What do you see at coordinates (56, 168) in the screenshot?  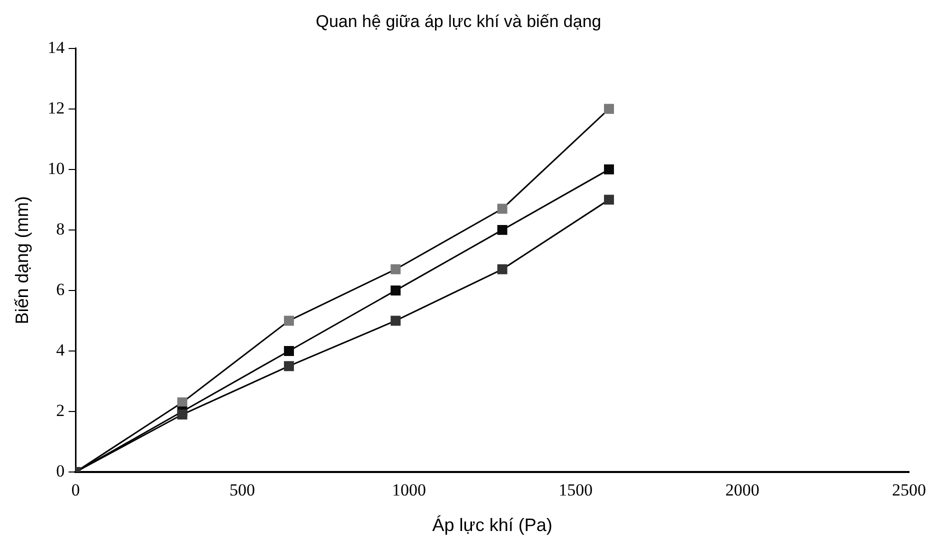 I see `y-tick-label: 10` at bounding box center [56, 168].